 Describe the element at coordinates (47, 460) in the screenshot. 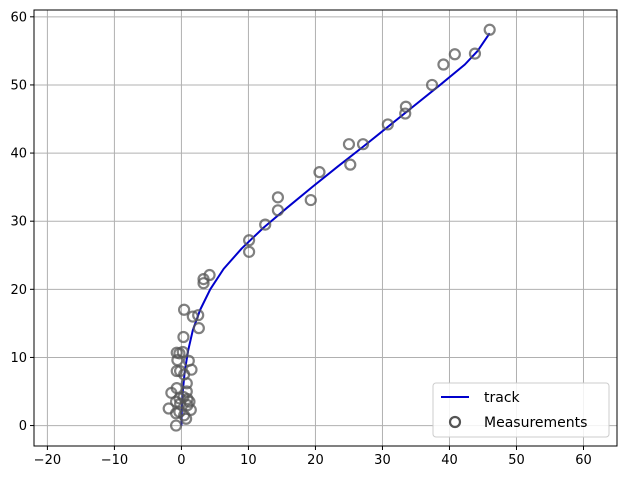

I see `x-tick-label: −20` at that location.